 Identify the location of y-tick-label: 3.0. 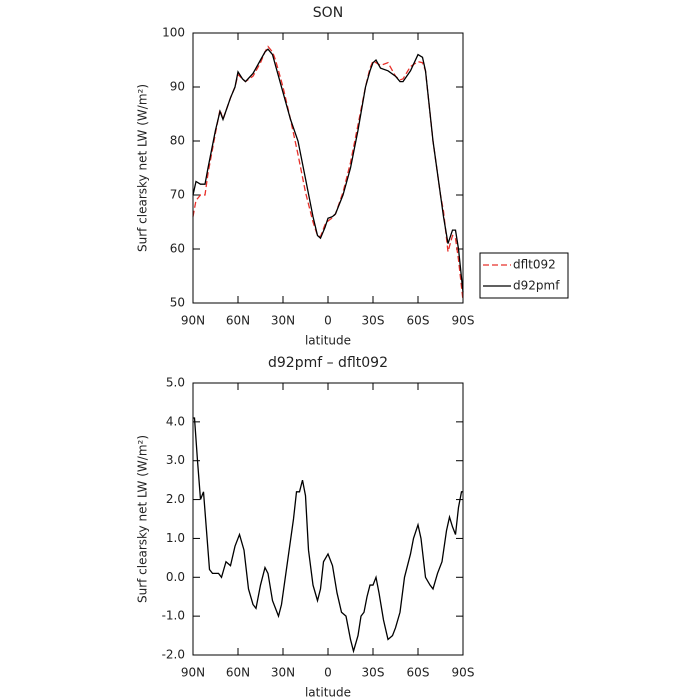
(175, 460).